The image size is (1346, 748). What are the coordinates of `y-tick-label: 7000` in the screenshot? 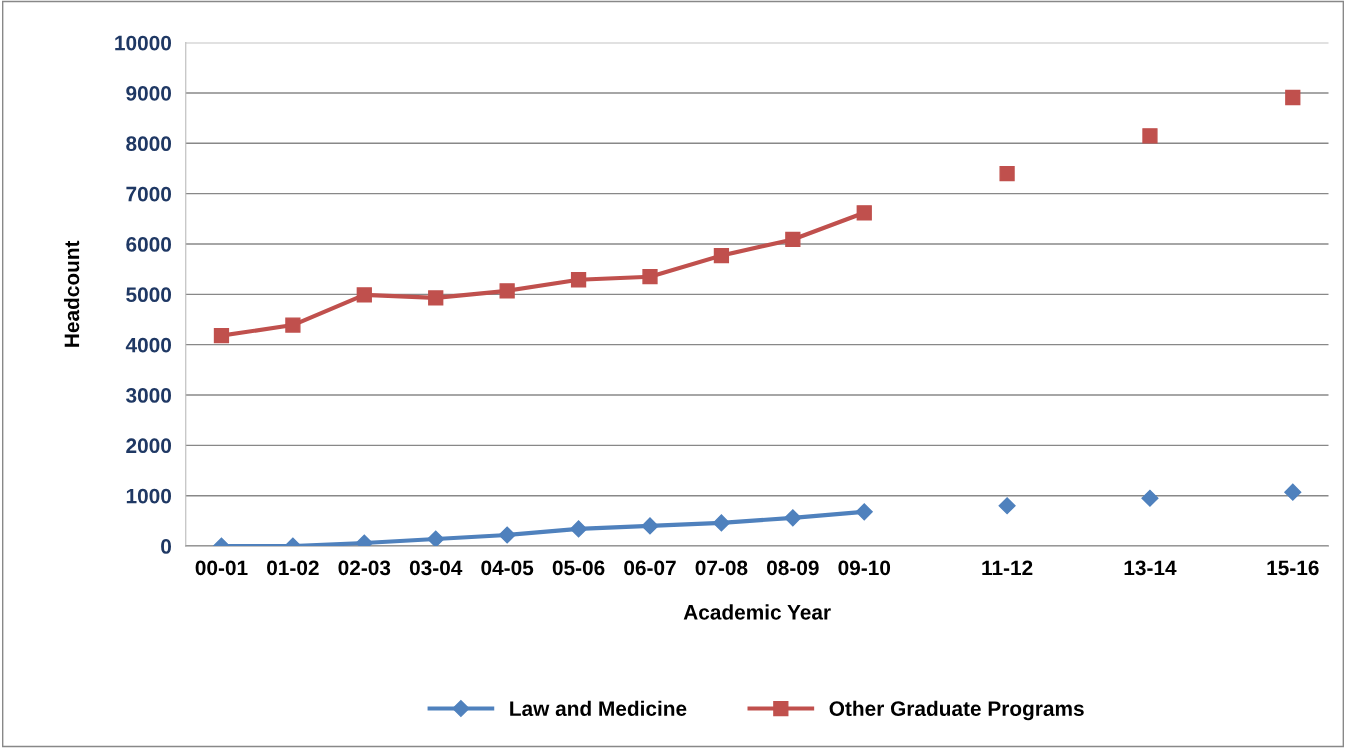 It's located at (149, 194).